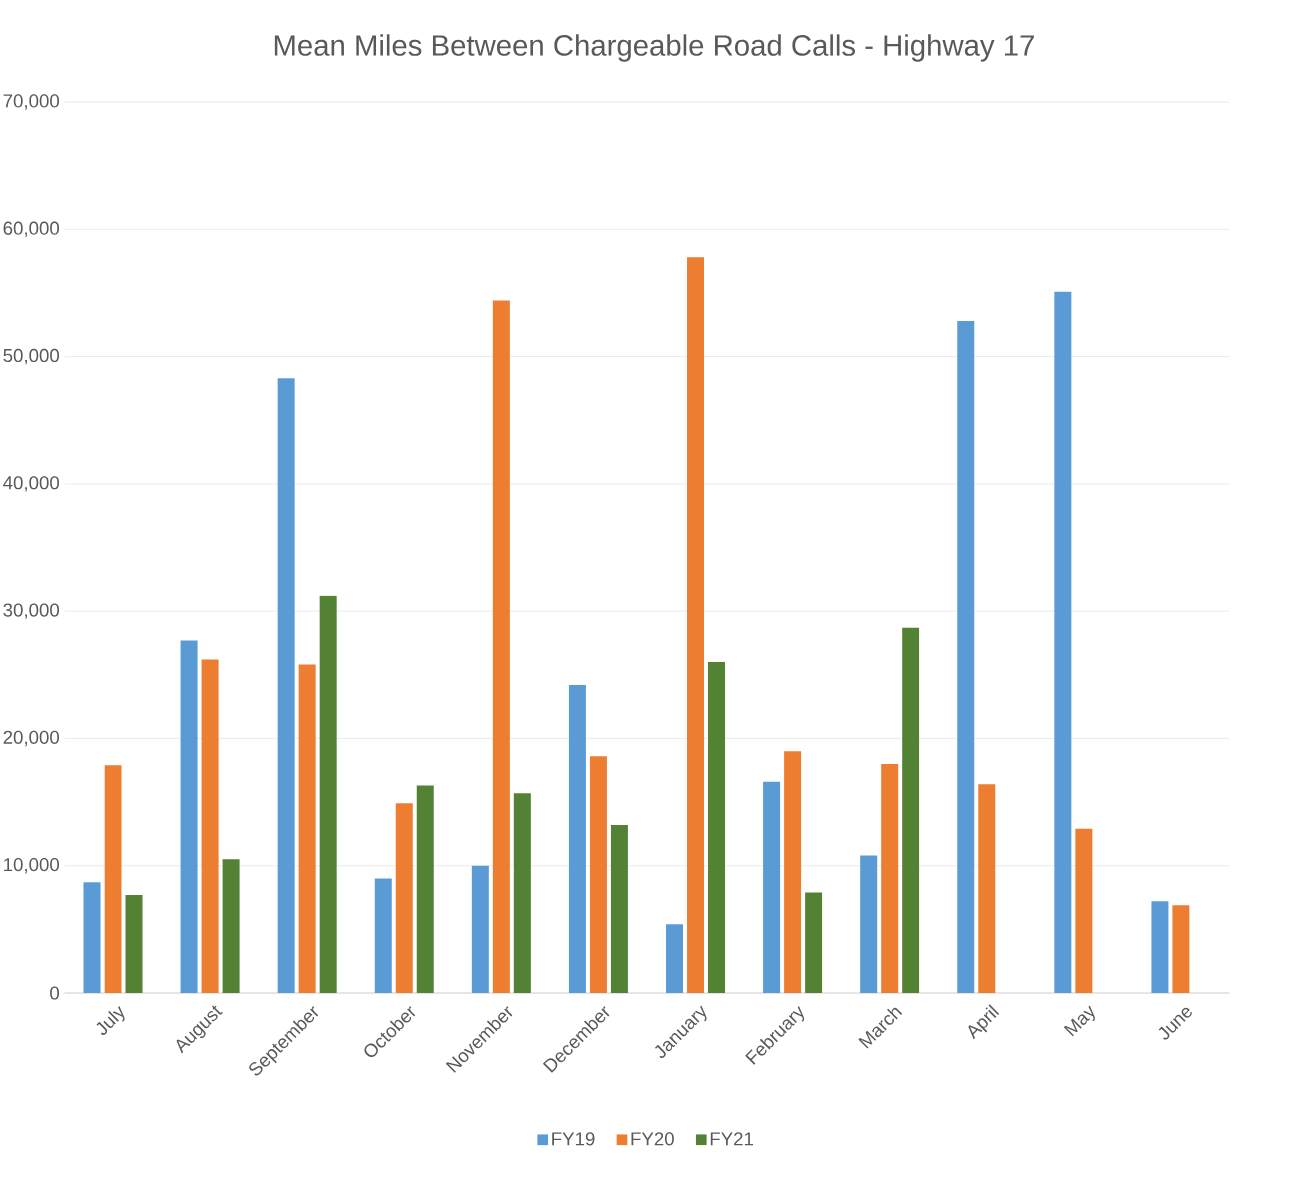 The width and height of the screenshot is (1308, 1179). Describe the element at coordinates (652, 1139) in the screenshot. I see `legend-label: FY20` at that location.